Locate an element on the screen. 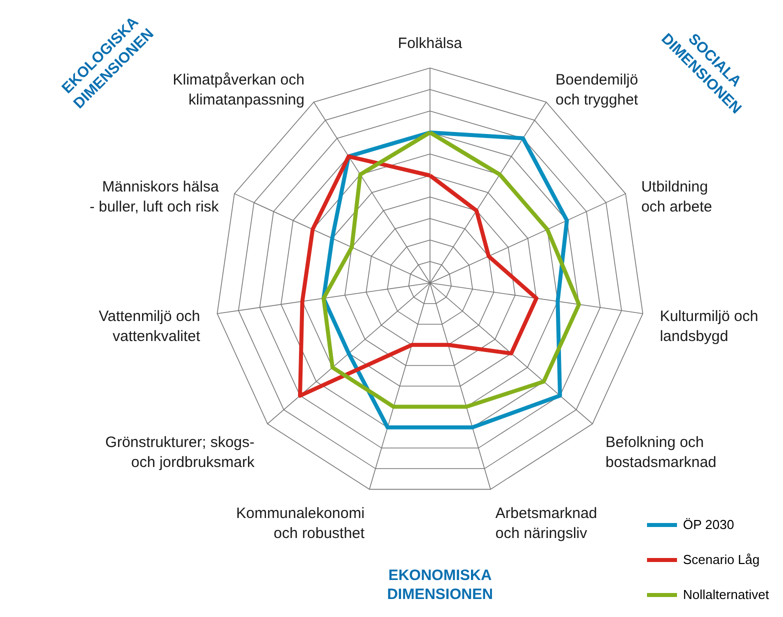 This screenshot has height=617, width=783. spoke-label: Klimatpåverkan och klimatanpassning is located at coordinates (238, 90).